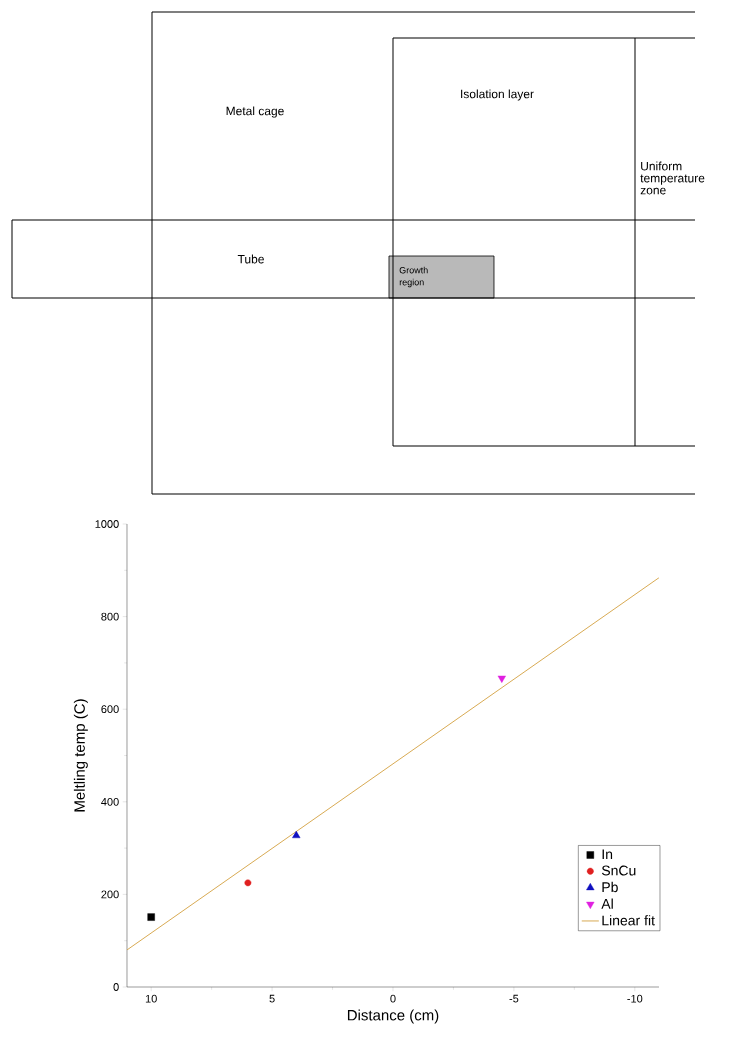 This screenshot has height=1064, width=751. I want to click on y-tick-label: 1000, so click(107, 524).